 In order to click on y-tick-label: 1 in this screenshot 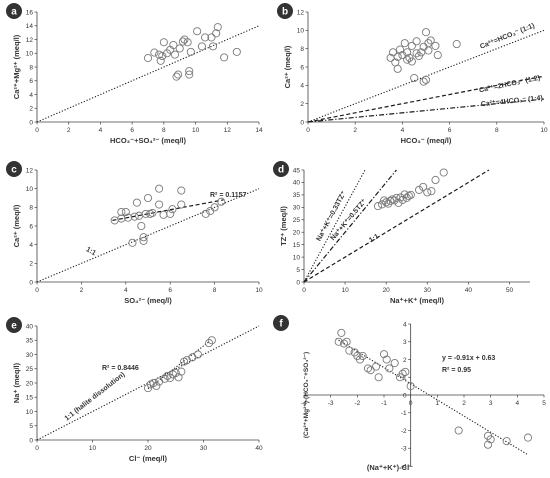, I will do `click(405, 378)`.